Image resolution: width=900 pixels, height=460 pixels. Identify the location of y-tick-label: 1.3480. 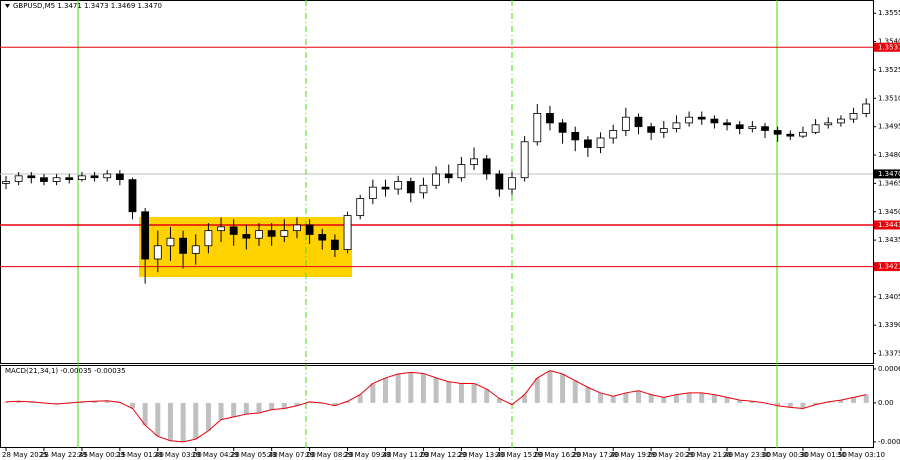
(889, 155).